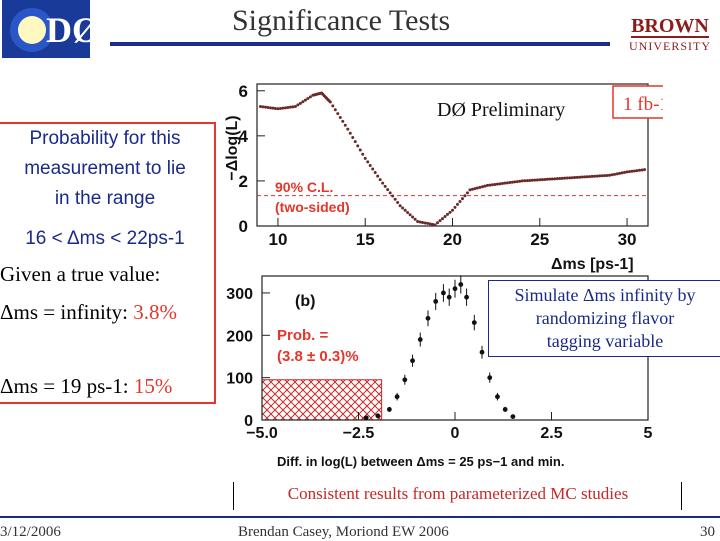 This screenshot has height=541, width=720. Describe the element at coordinates (105, 238) in the screenshot. I see `range-text: 16 < Δms < 22ps-1` at that location.